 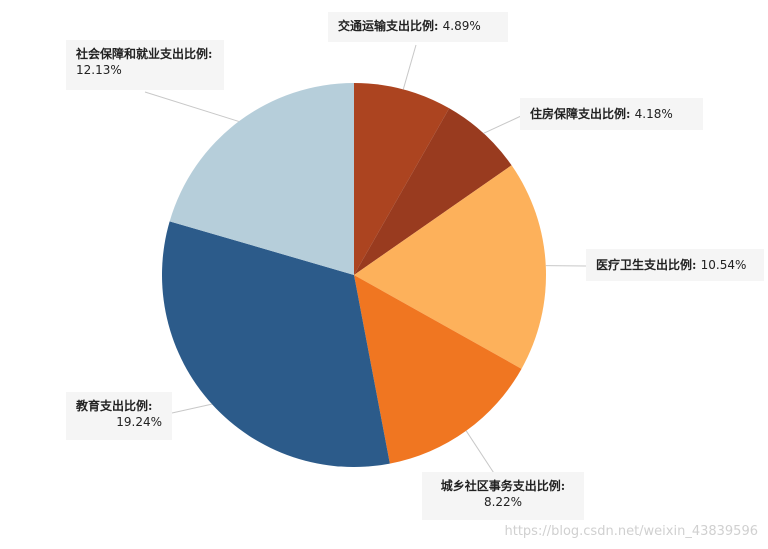 I want to click on label-social-security: 社会保障和就业支出比例: 12.13%, so click(x=145, y=65).